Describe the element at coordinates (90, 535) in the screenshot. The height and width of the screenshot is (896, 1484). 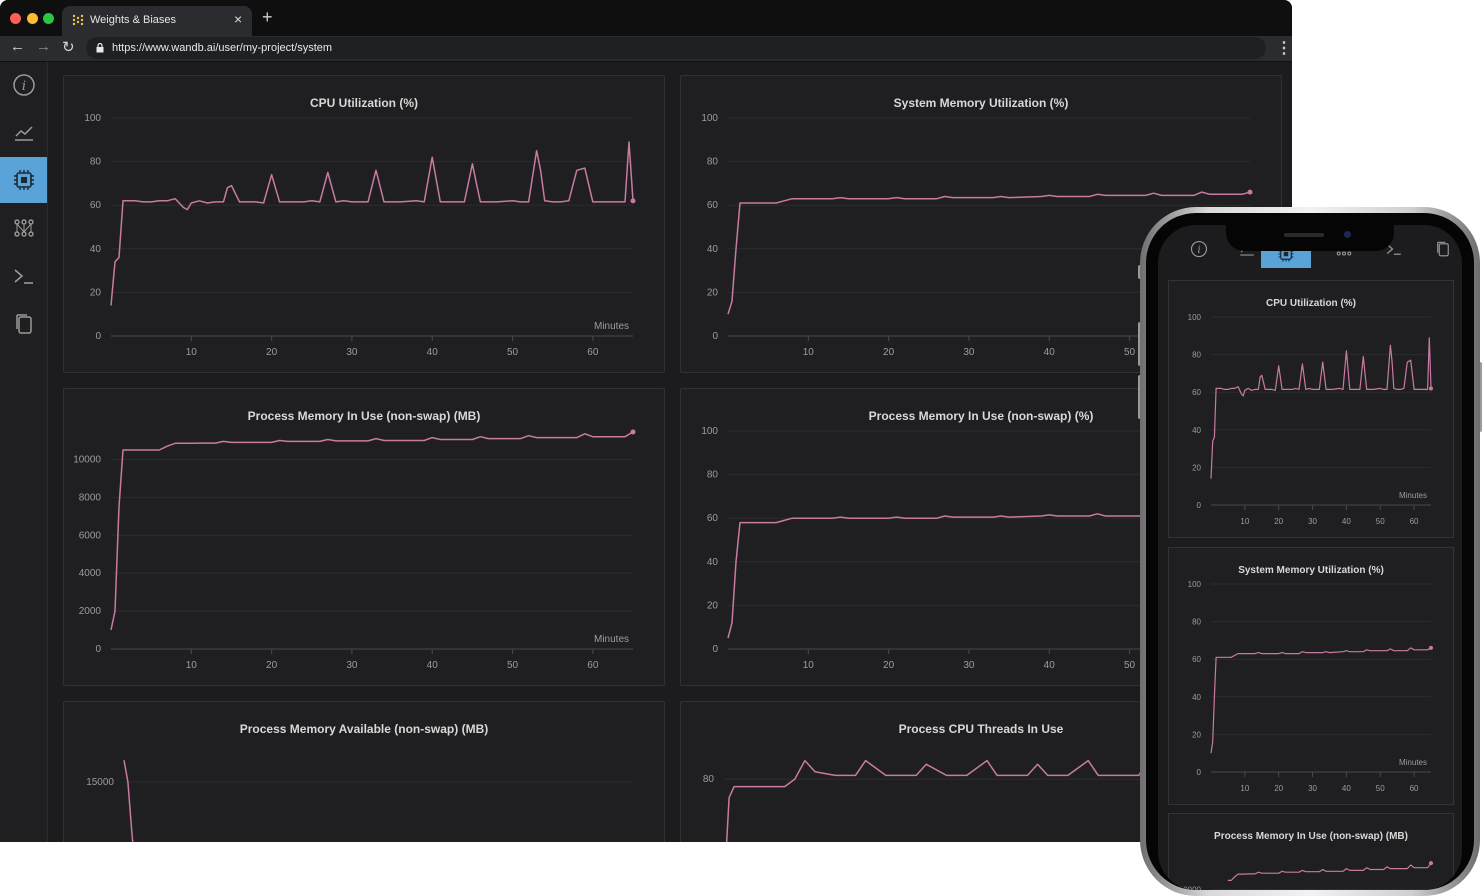
I see `y-tick-label: 6000` at that location.